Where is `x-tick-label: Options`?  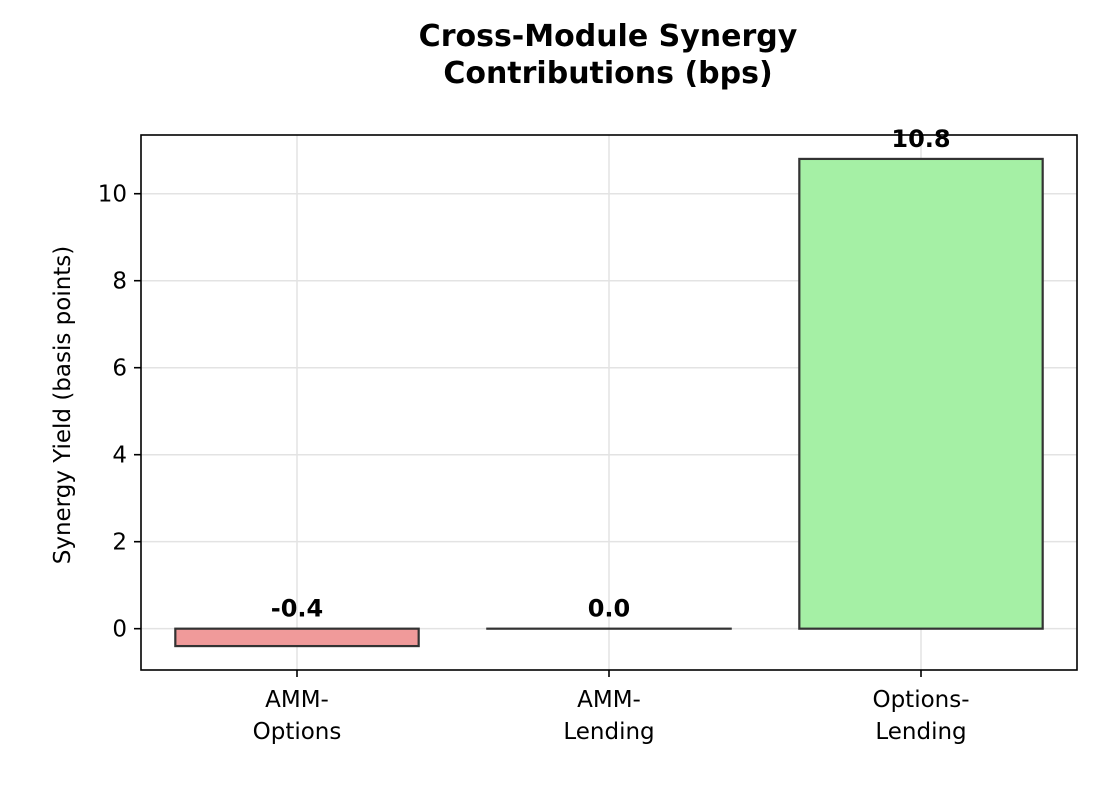 x-tick-label: Options is located at coordinates (297, 732).